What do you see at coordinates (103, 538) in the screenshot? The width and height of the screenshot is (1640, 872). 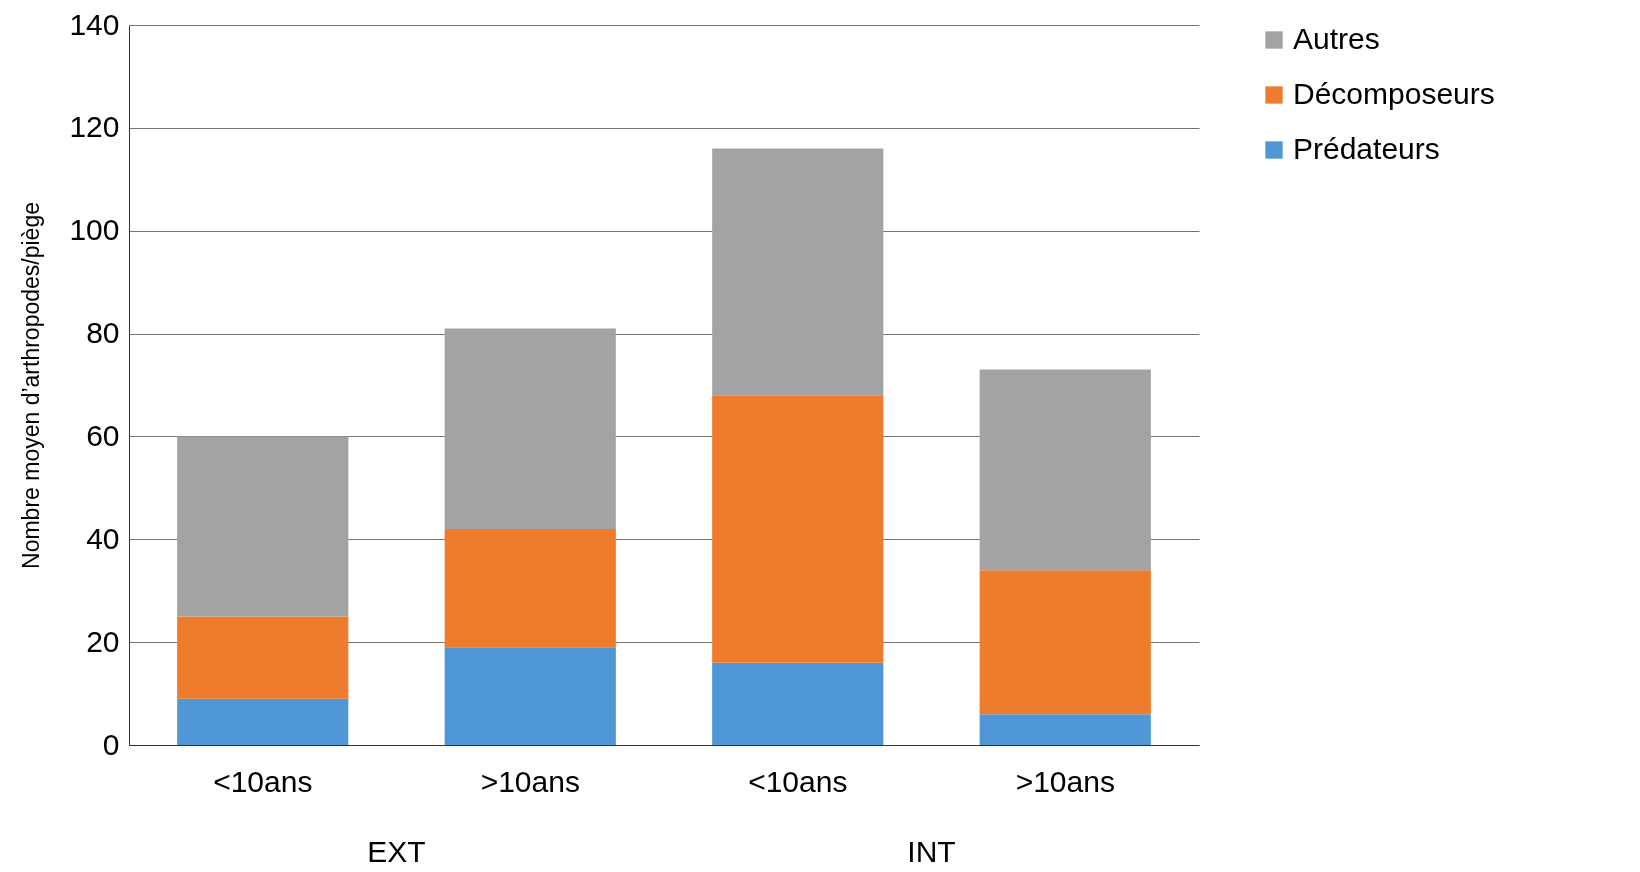 I see `y-tick-label: 40` at bounding box center [103, 538].